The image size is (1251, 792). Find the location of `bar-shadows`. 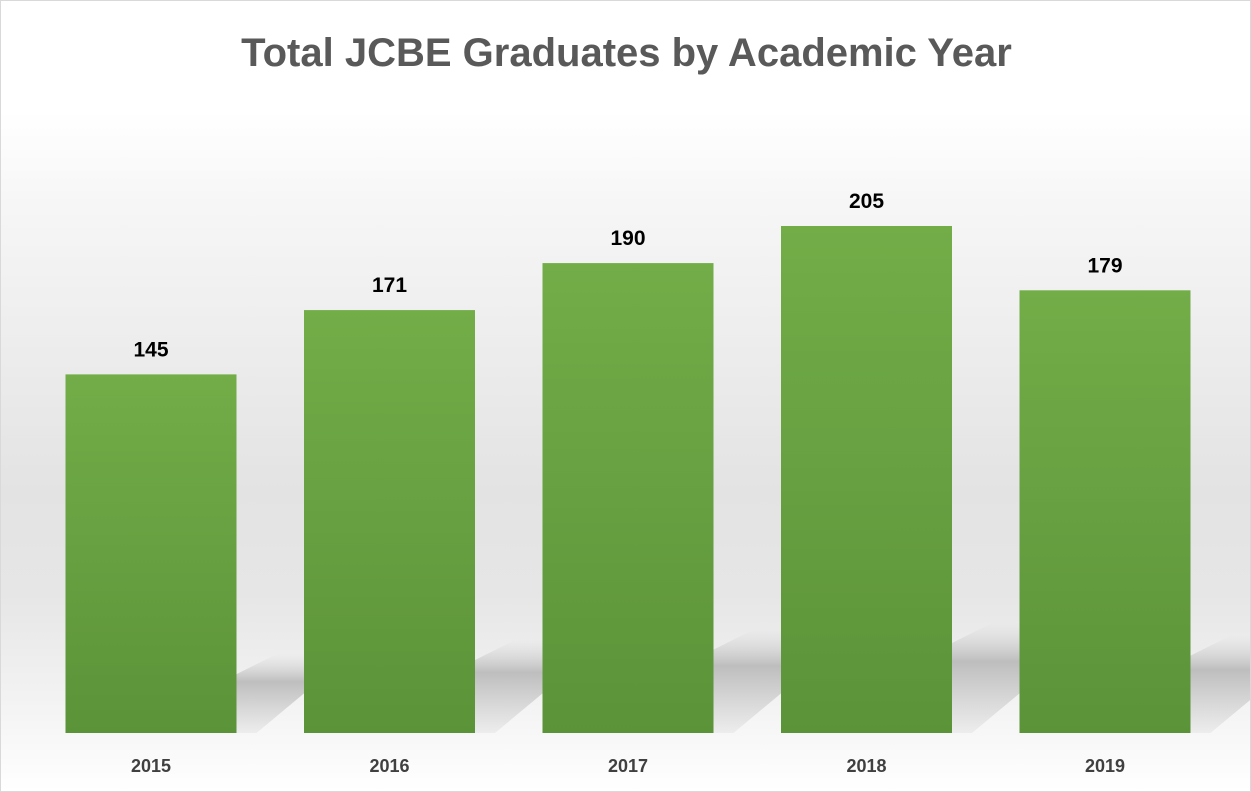

bar-shadows is located at coordinates (743, 678).